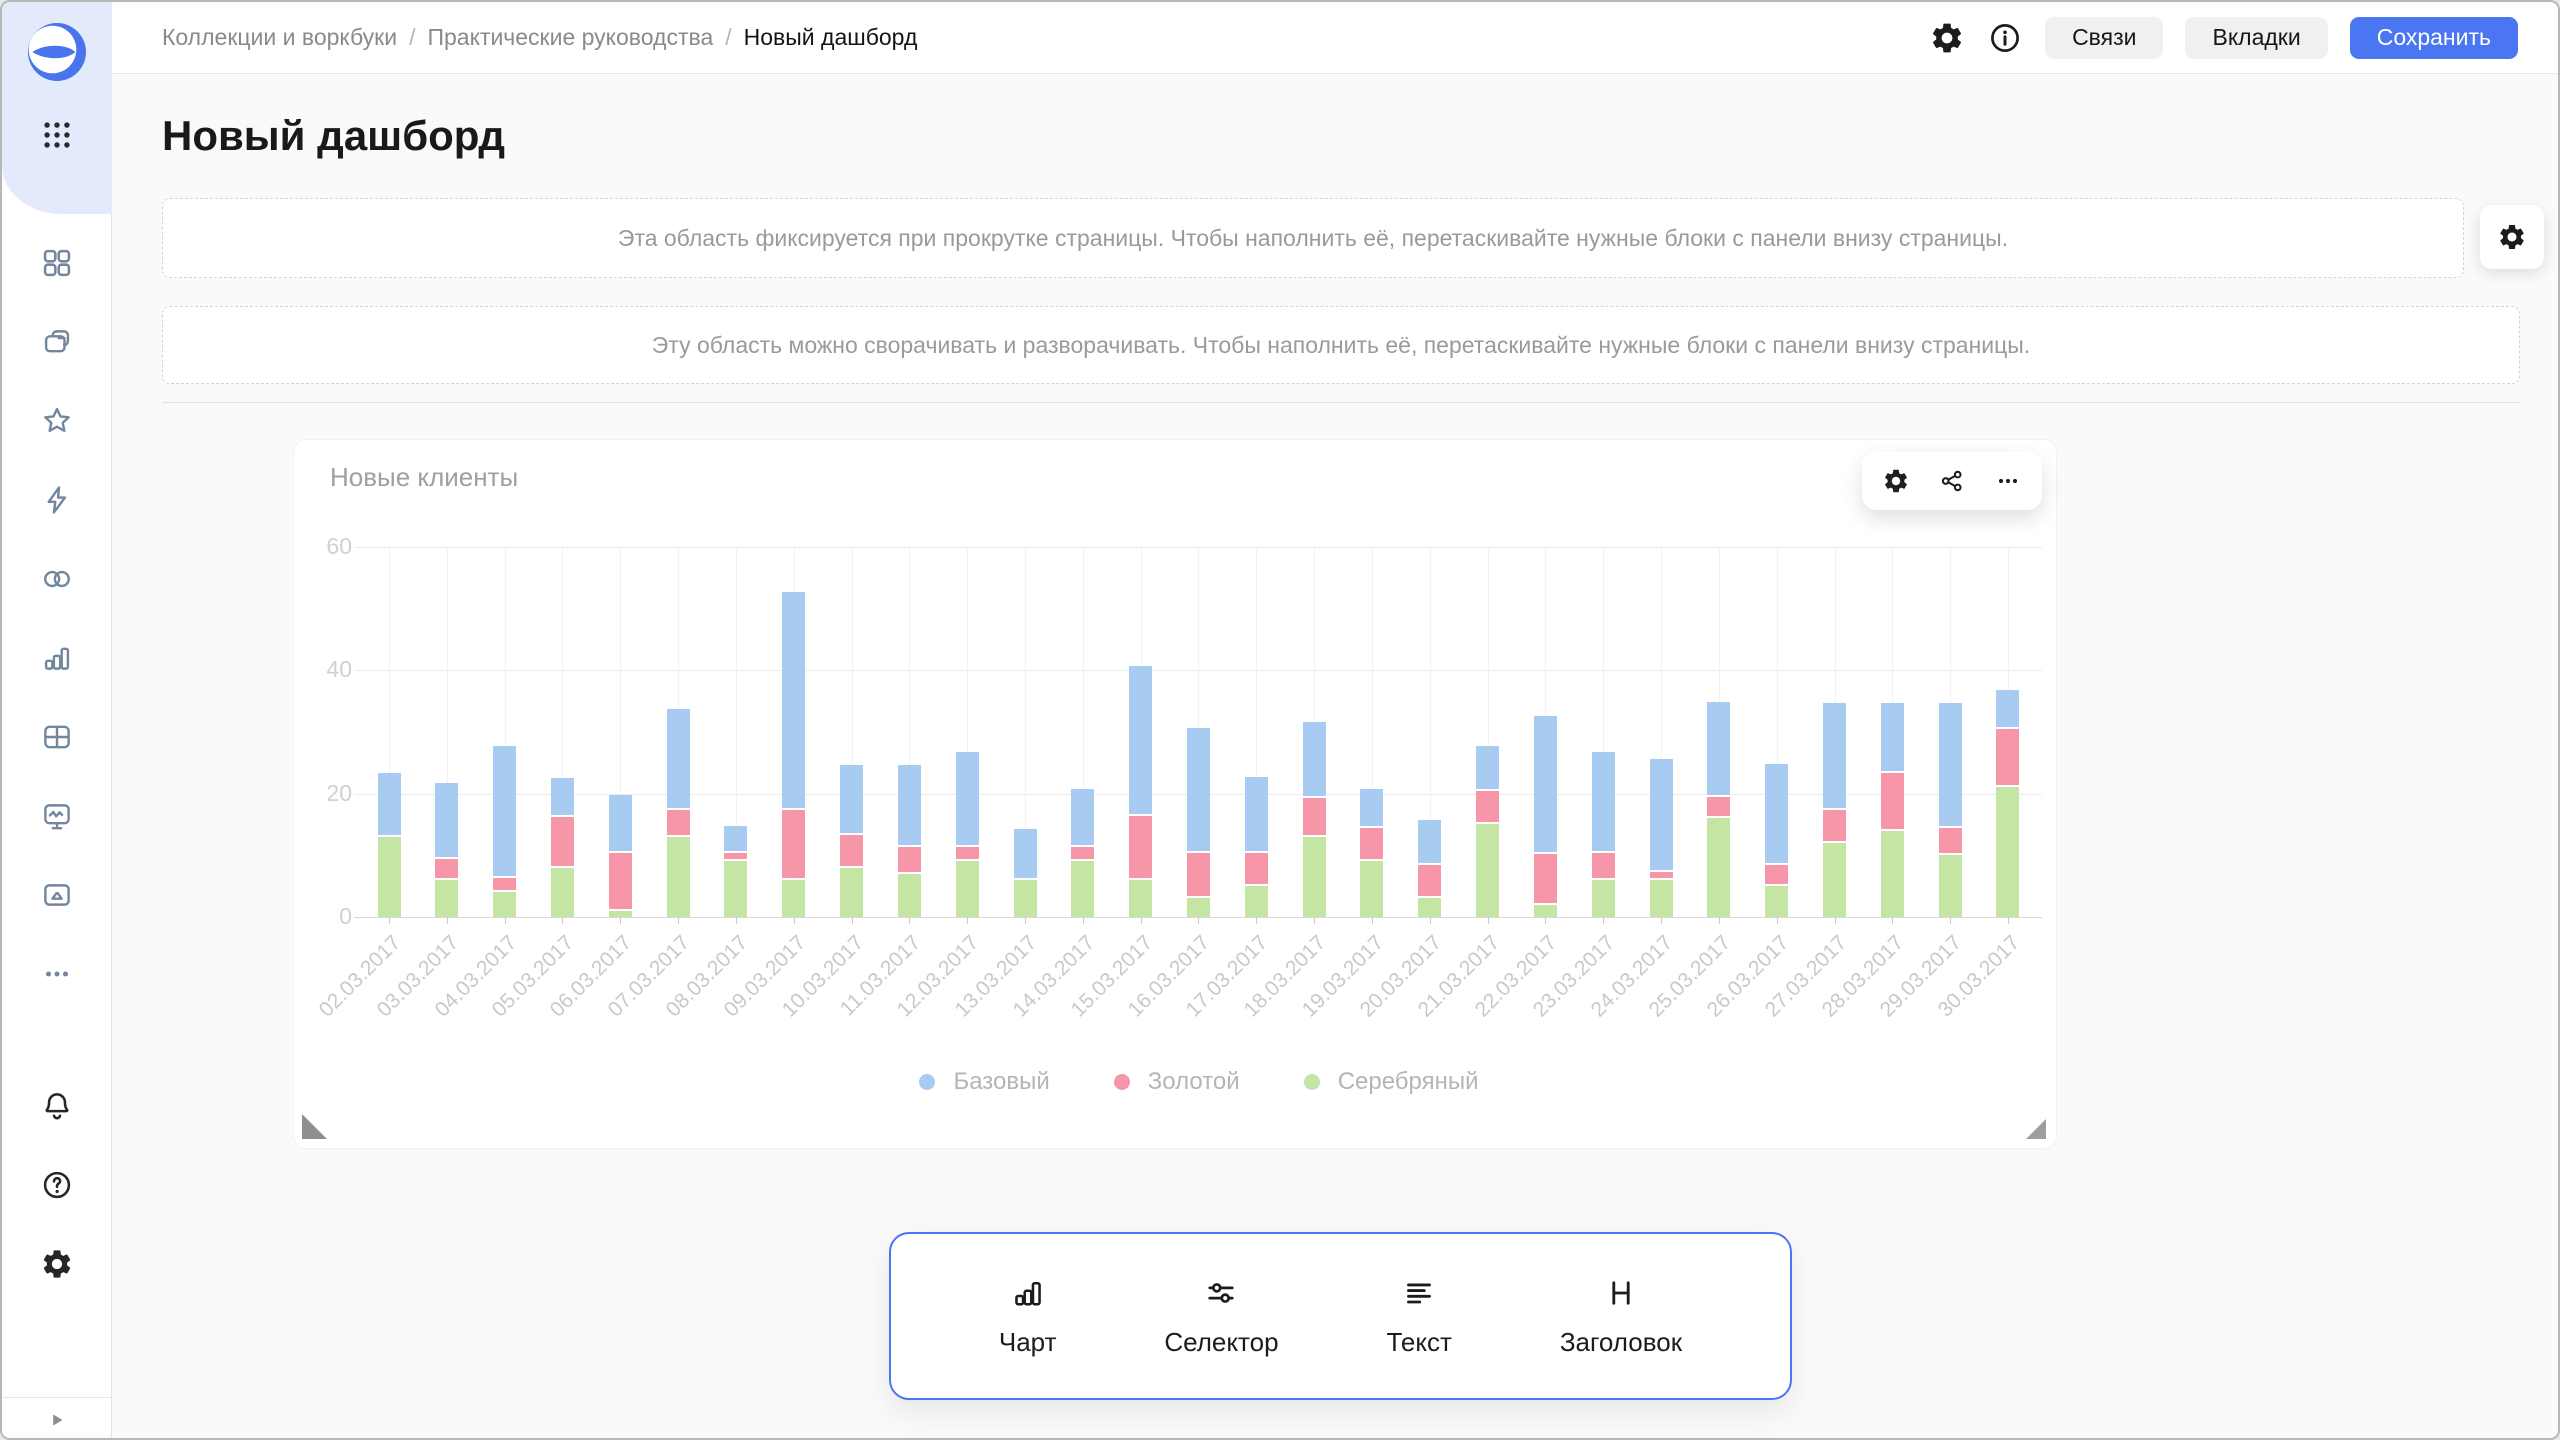 This screenshot has height=1440, width=2560. Describe the element at coordinates (57, 500) in the screenshot. I see `sidebar-item-connections` at that location.